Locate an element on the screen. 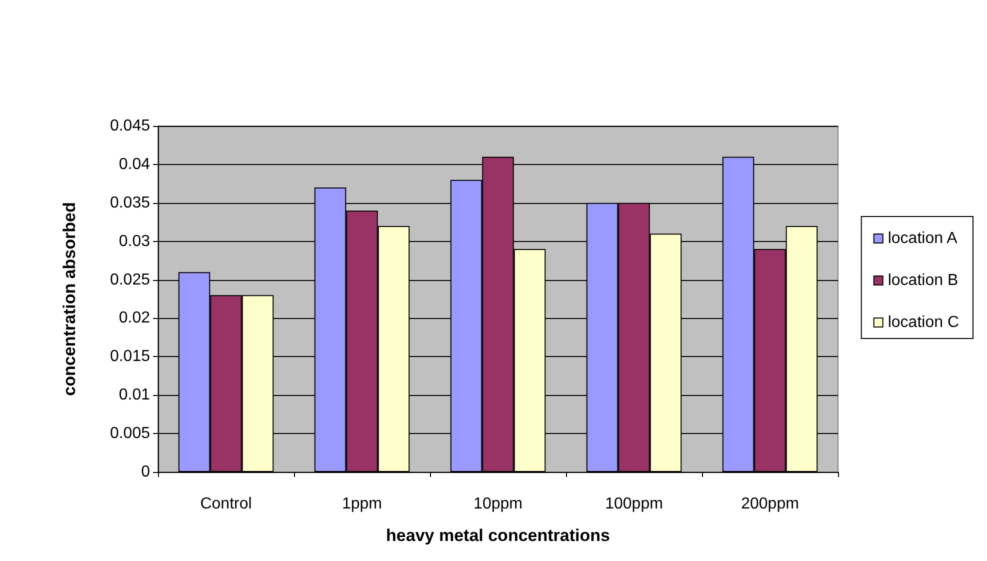 The height and width of the screenshot is (561, 987). y-tick-label: 0.005 is located at coordinates (130, 433).